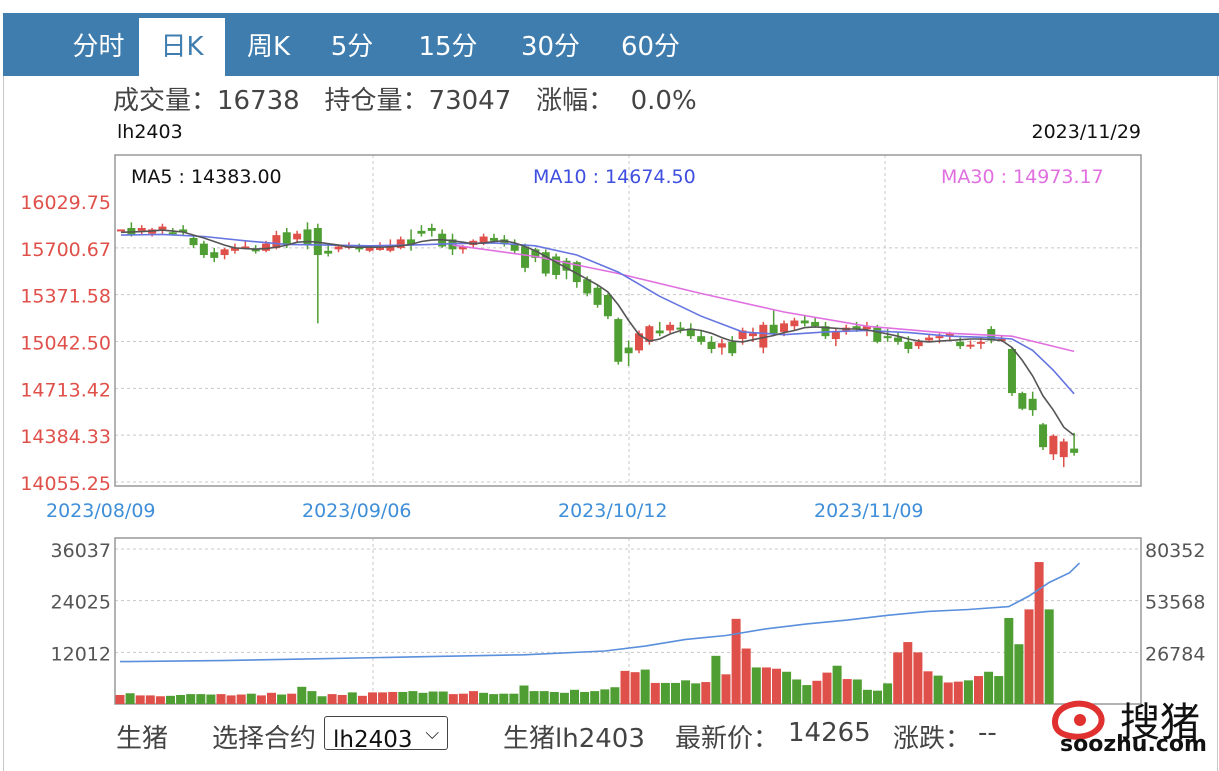 The width and height of the screenshot is (1219, 771). What do you see at coordinates (1175, 603) in the screenshot?
I see `oi-tick-label: 53568` at bounding box center [1175, 603].